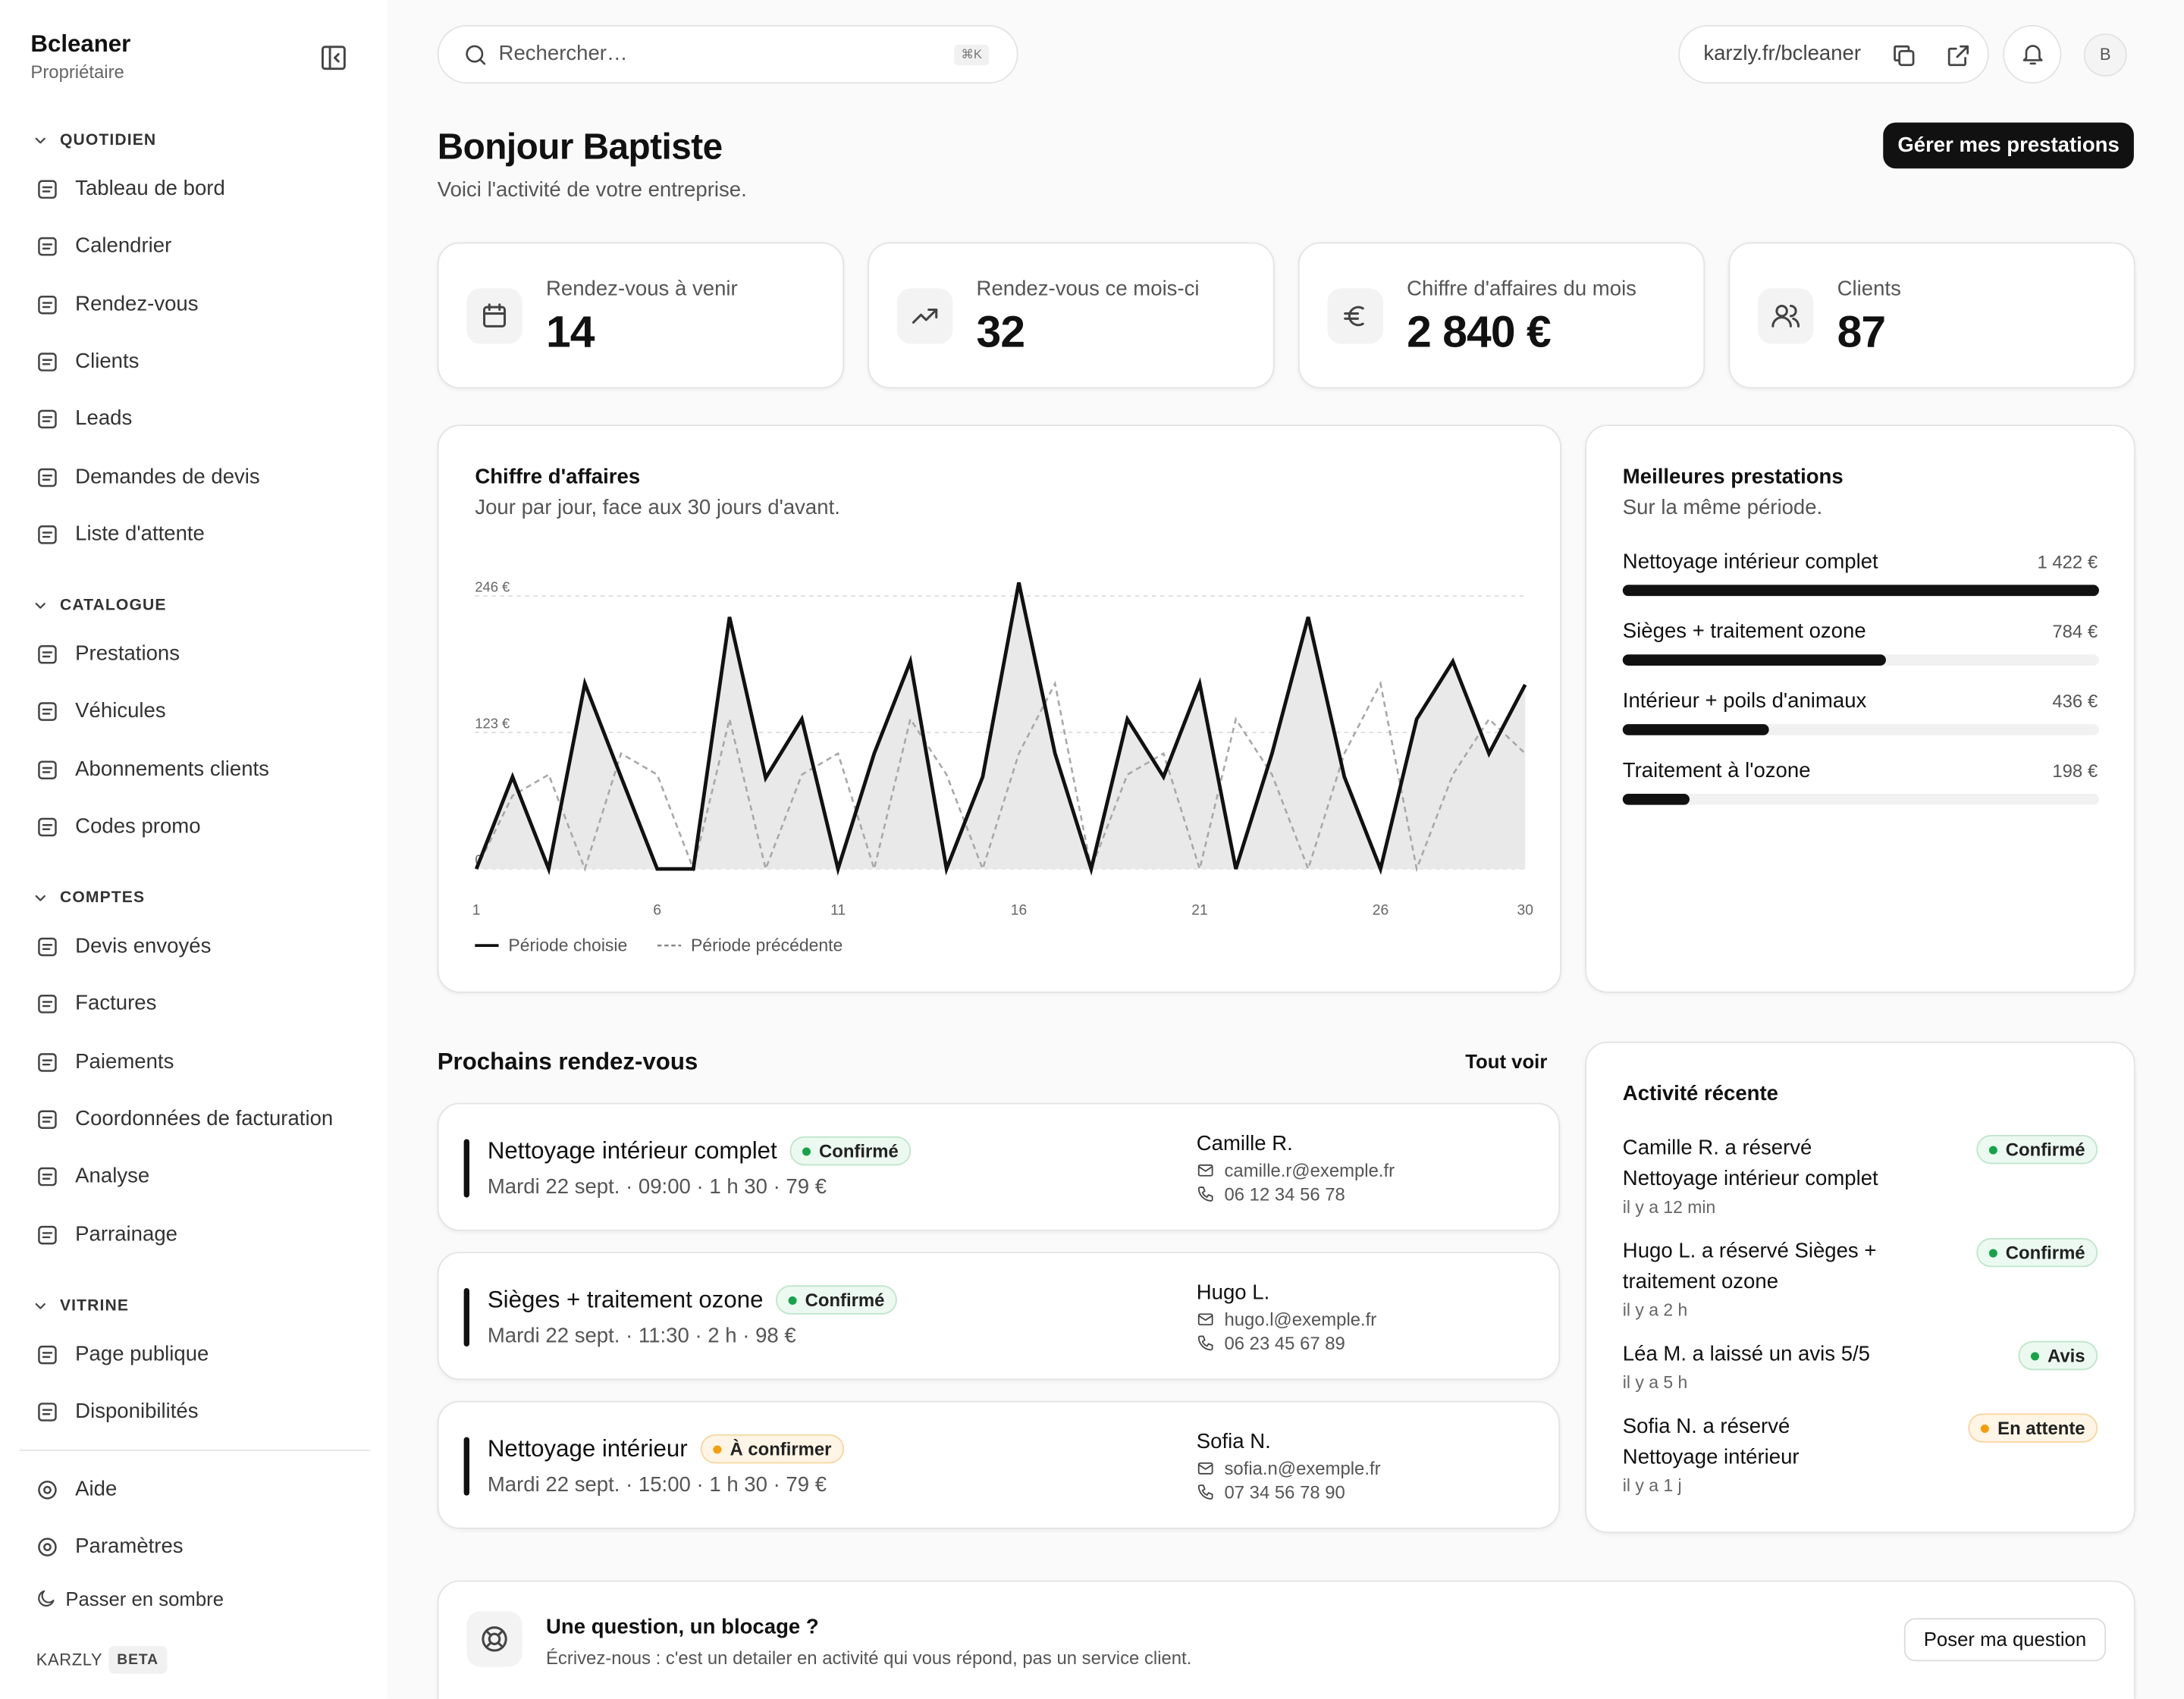 The image size is (2184, 1699). Describe the element at coordinates (195, 534) in the screenshot. I see `nav-item: Liste d'attente` at that location.